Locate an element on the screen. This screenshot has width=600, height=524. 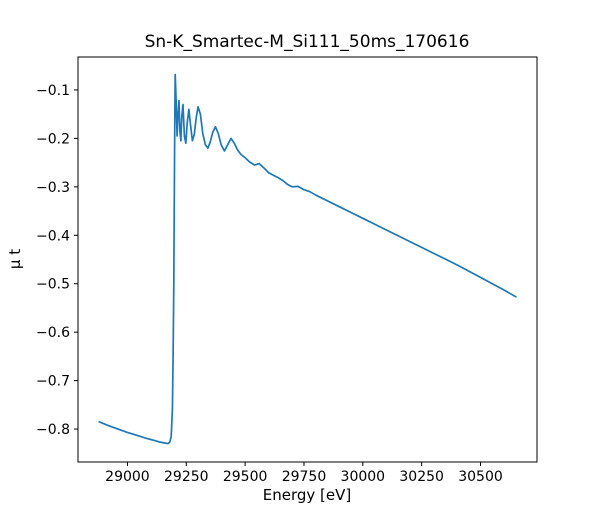
x-tick-label: 29500 is located at coordinates (245, 477).